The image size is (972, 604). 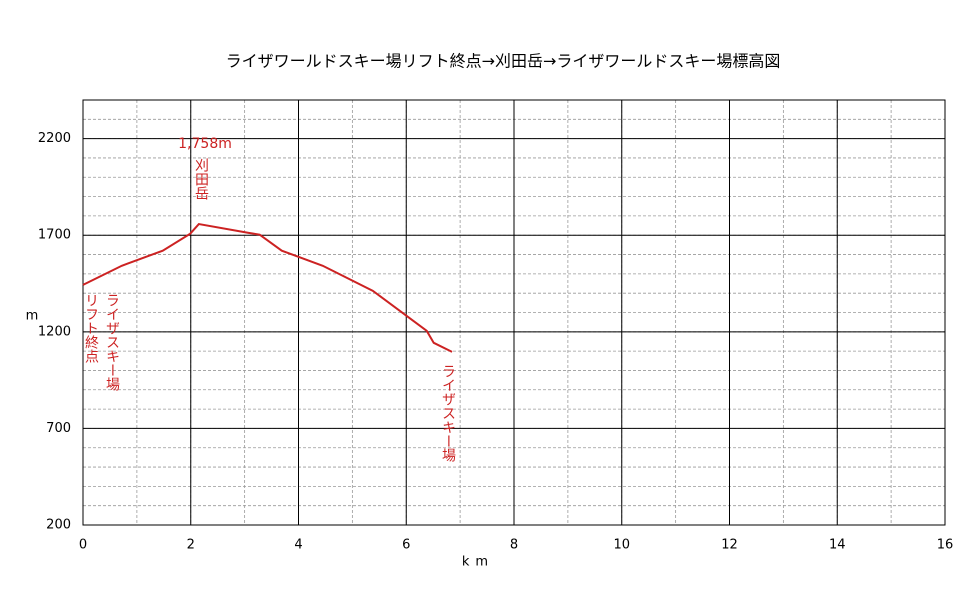 What do you see at coordinates (298, 545) in the screenshot?
I see `x-tick-label: 4` at bounding box center [298, 545].